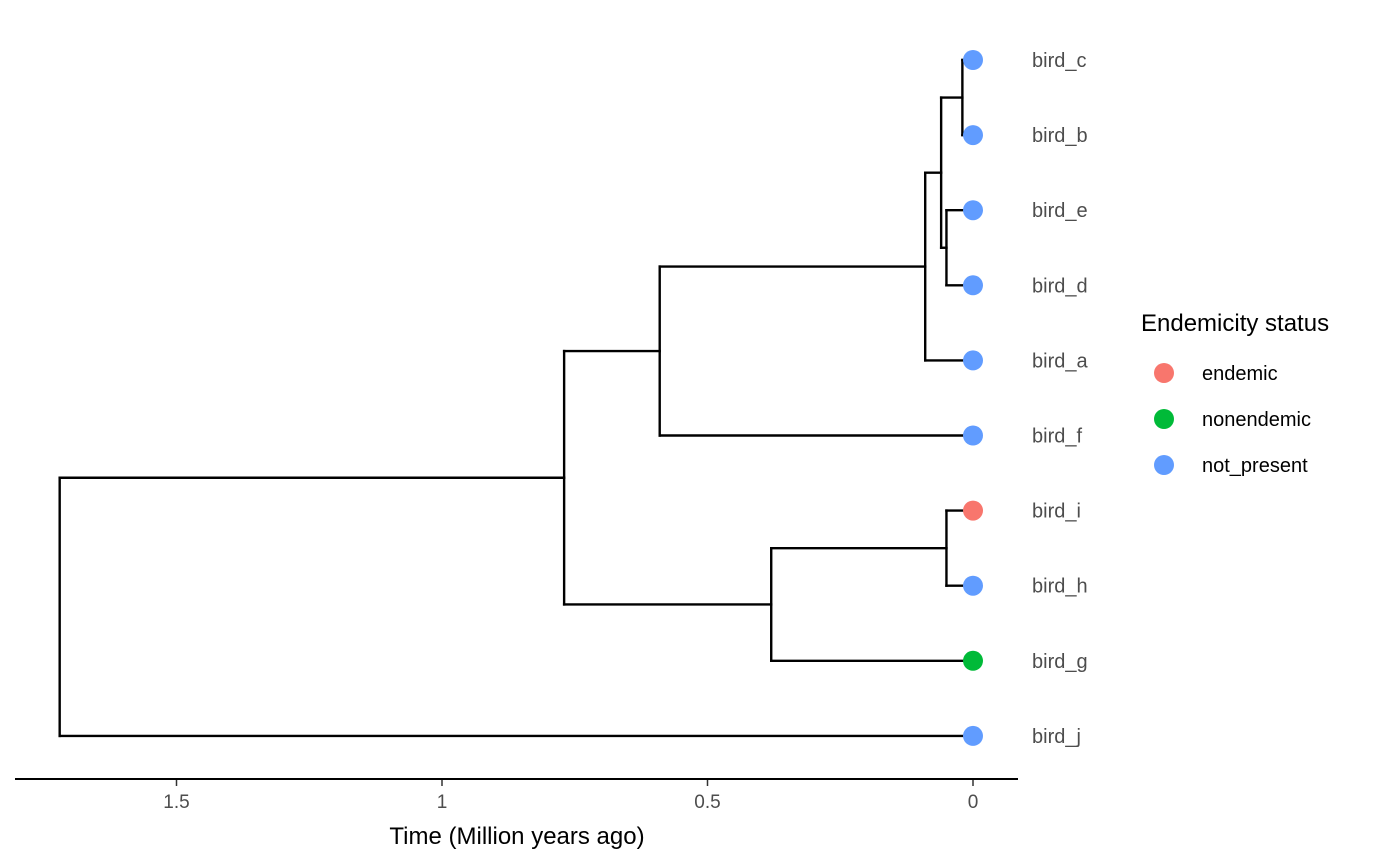 This screenshot has width=1400, height=865. Describe the element at coordinates (973, 60) in the screenshot. I see `tip-point-bird_c` at that location.